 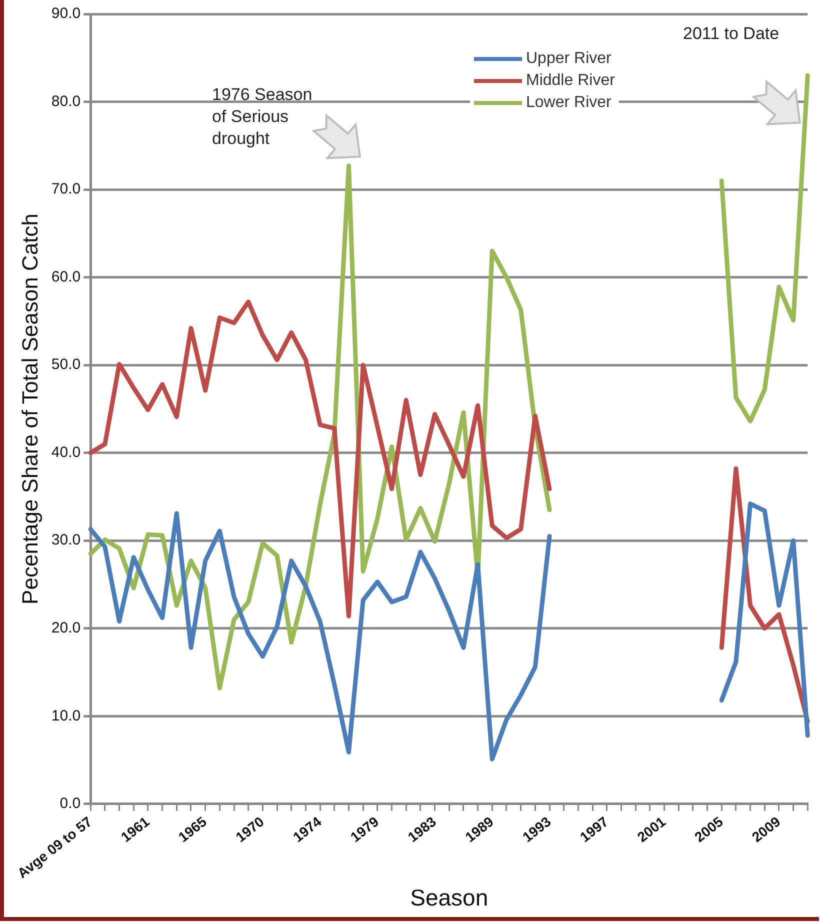 I want to click on y-tick-label: 80.0, so click(x=66, y=101).